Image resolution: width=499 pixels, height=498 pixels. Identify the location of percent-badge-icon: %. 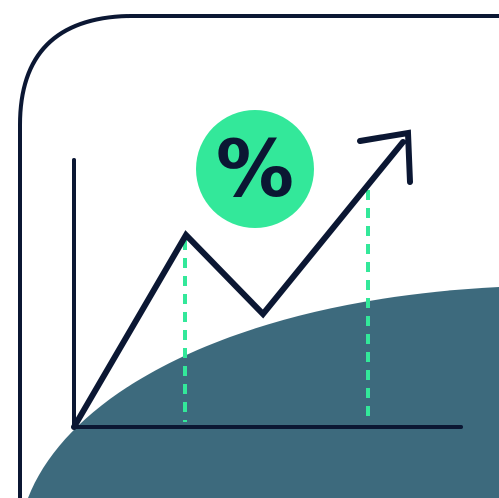
(255, 169).